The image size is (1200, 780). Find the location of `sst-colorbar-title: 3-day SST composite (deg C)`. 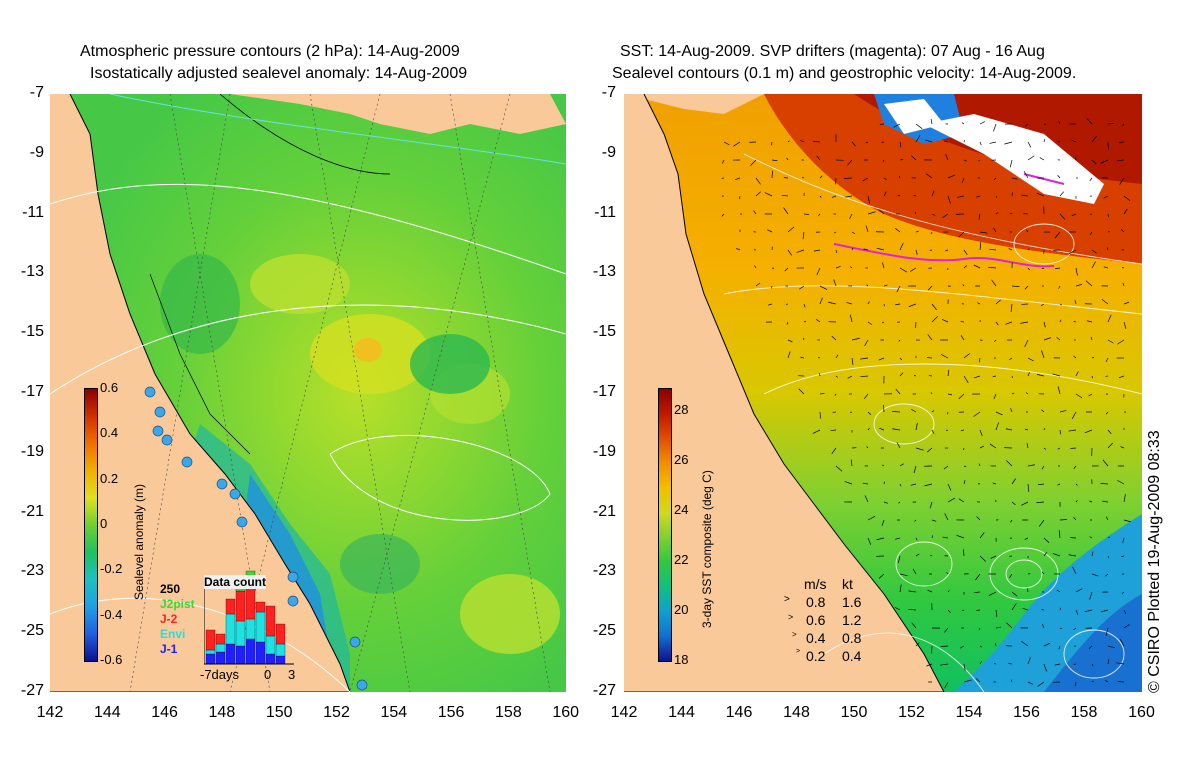

sst-colorbar-title: 3-day SST composite (deg C) is located at coordinates (707, 549).